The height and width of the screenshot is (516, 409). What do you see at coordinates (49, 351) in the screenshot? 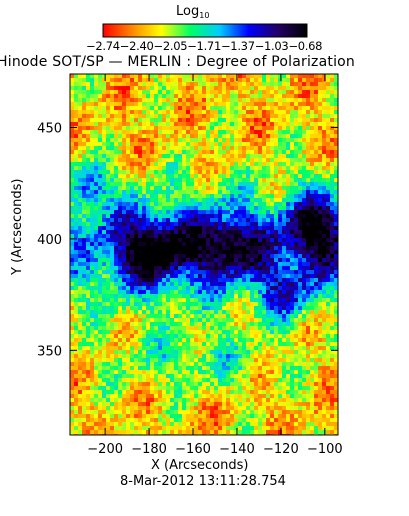
I see `y-tick-label: 350` at bounding box center [49, 351].